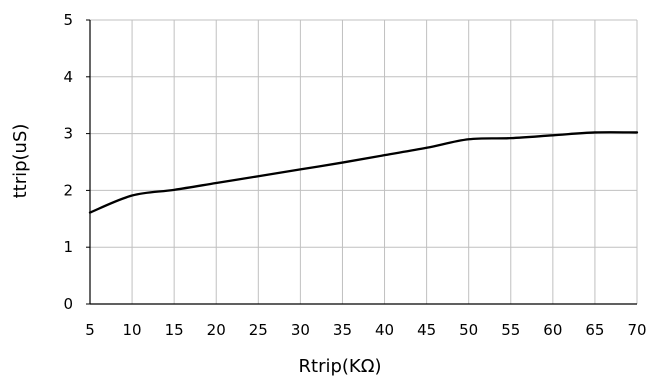 The height and width of the screenshot is (379, 664). Describe the element at coordinates (216, 330) in the screenshot. I see `x-tick-label: 20` at that location.